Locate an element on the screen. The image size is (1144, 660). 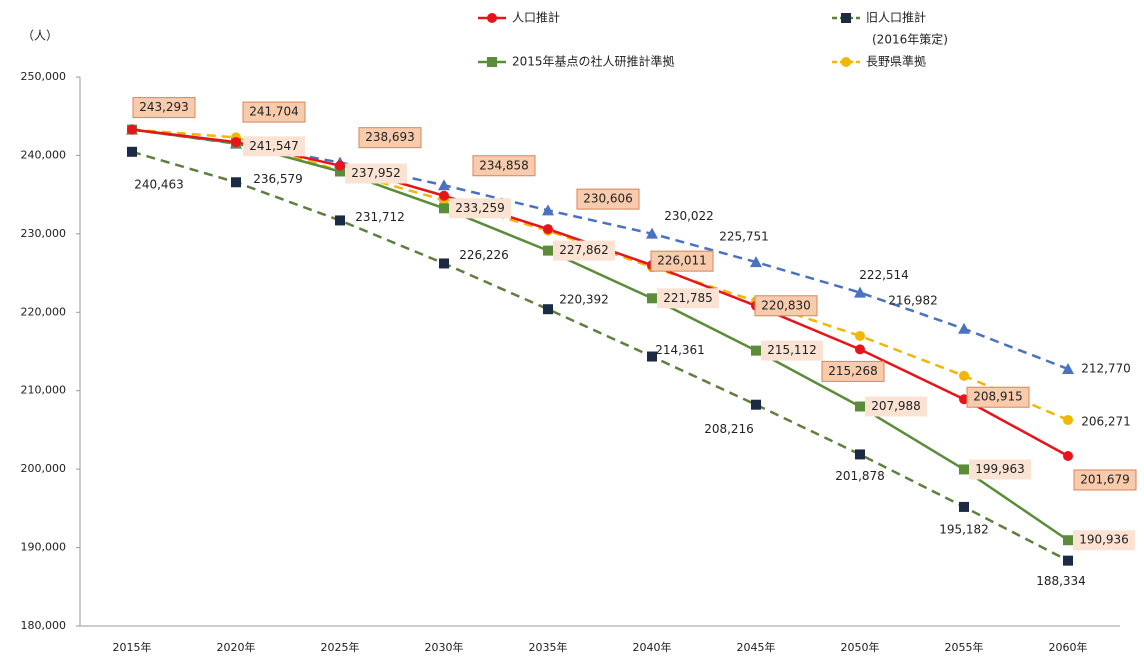
data-label: 234,858 is located at coordinates (504, 165).